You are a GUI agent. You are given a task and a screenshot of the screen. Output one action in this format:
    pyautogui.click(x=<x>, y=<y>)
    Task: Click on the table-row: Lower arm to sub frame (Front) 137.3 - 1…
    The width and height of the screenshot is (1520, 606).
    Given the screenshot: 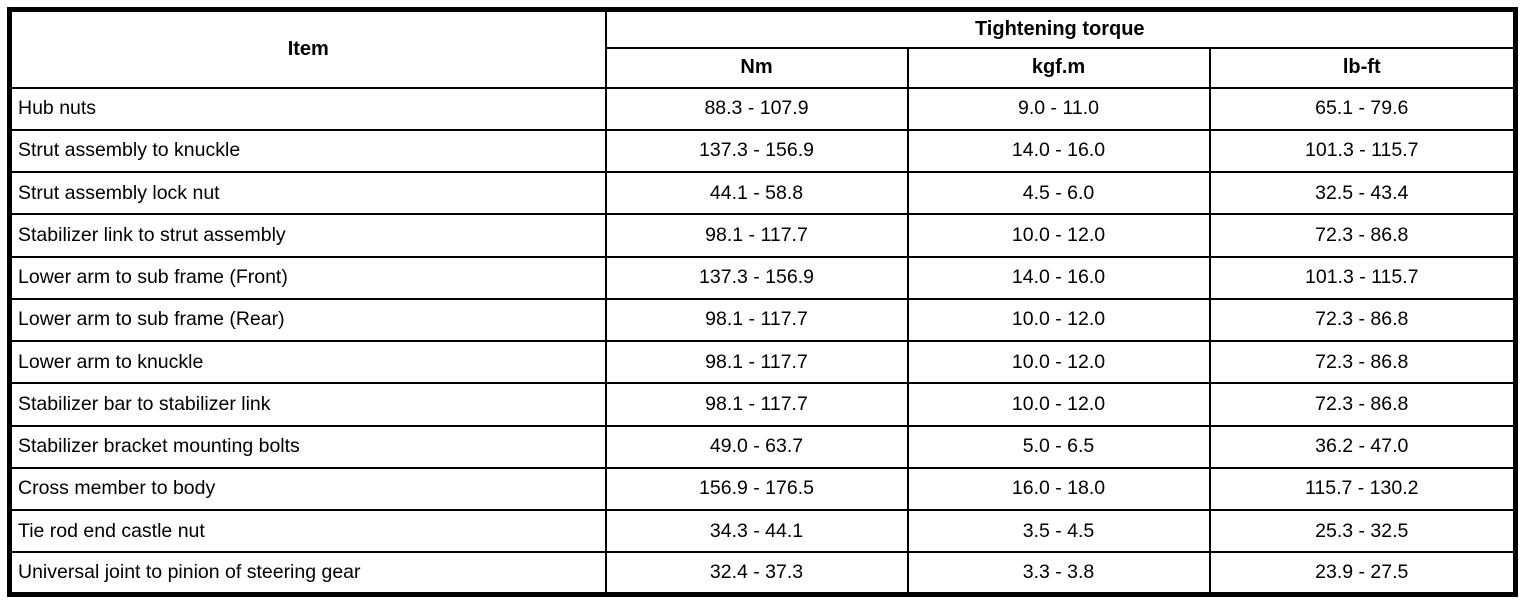 What is the action you would take?
    pyautogui.click(x=762, y=277)
    